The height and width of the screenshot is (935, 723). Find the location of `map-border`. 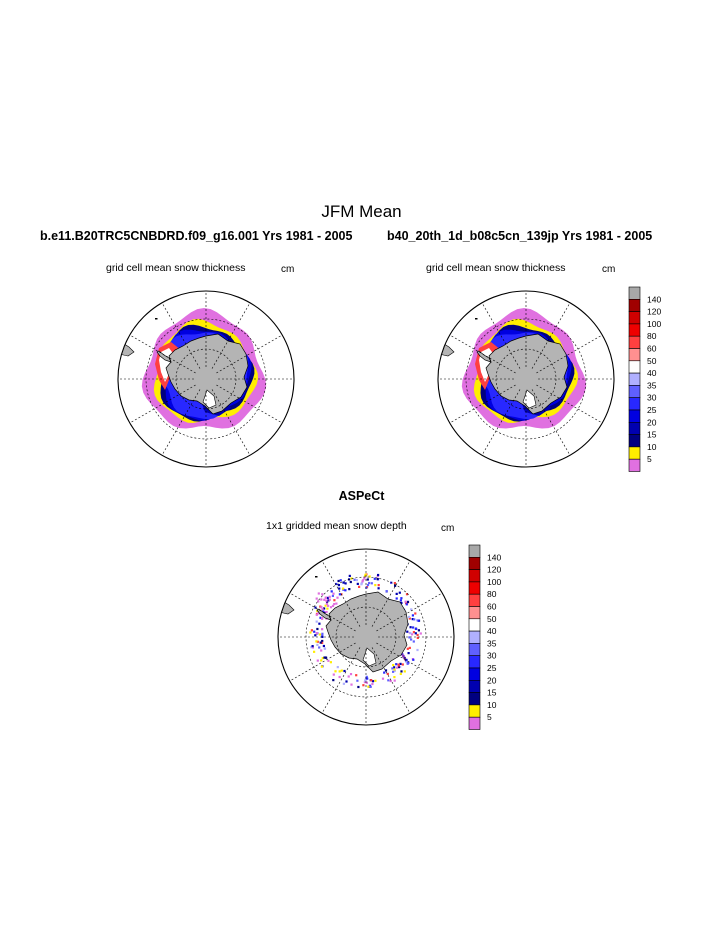

map-border is located at coordinates (206, 379).